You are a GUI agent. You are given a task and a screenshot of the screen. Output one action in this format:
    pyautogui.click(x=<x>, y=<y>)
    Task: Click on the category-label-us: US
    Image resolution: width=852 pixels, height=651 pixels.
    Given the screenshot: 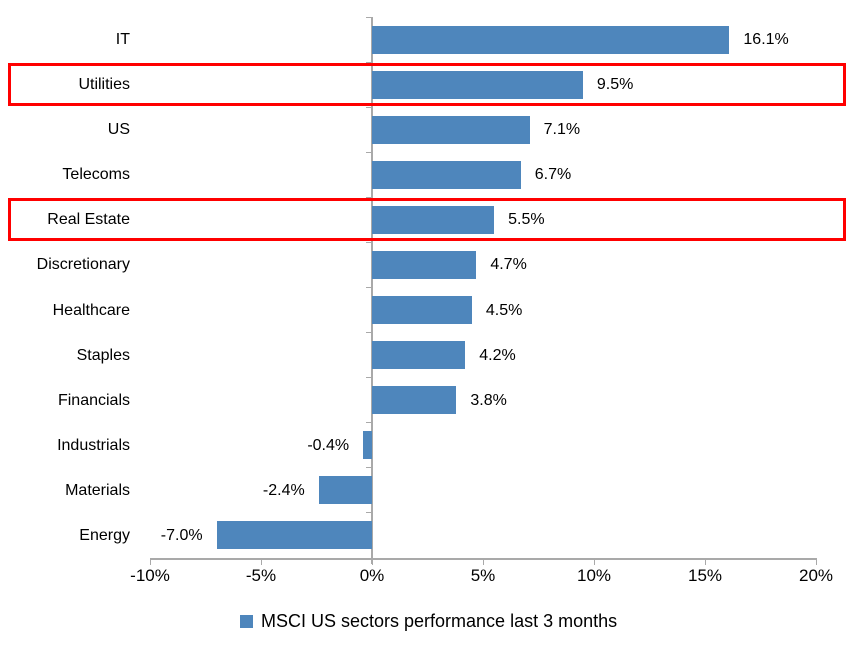 What is the action you would take?
    pyautogui.click(x=118, y=130)
    